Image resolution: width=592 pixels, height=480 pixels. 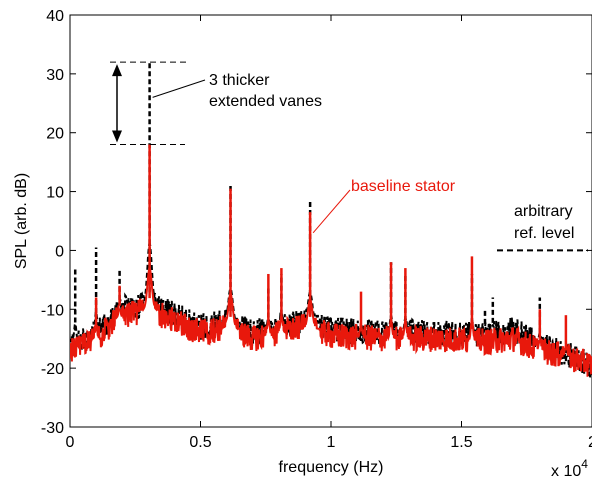 What do you see at coordinates (584, 464) in the screenshot?
I see `x-multiplier-exponent: 4` at bounding box center [584, 464].